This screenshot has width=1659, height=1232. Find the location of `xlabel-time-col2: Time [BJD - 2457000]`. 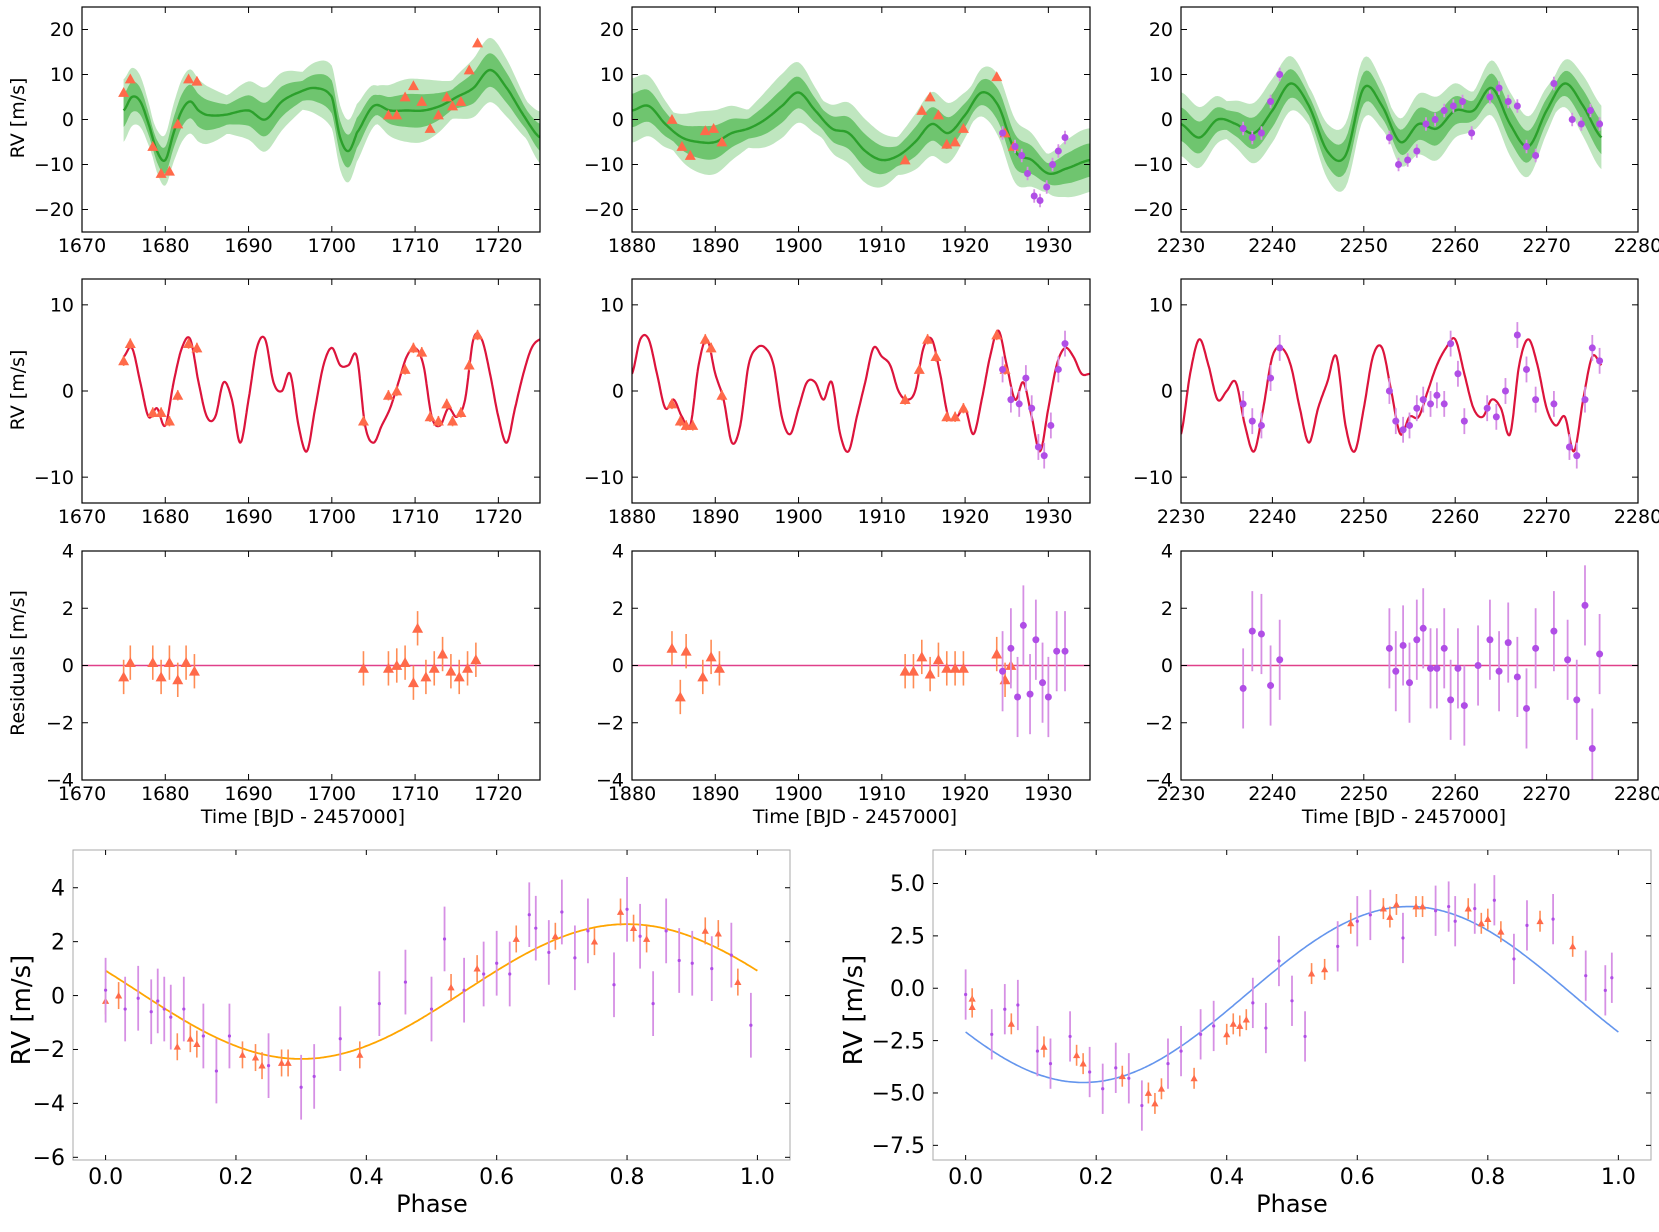

xlabel-time-col2: Time [BJD - 2457000] is located at coordinates (854, 817).